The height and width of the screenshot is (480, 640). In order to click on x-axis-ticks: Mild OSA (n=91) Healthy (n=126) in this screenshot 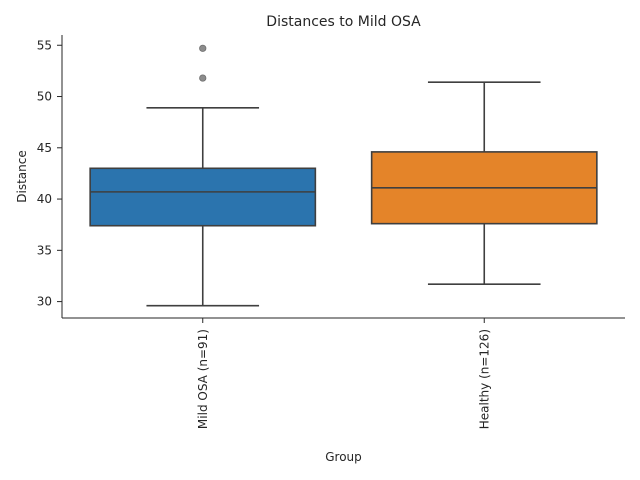, I will do `click(343, 373)`.